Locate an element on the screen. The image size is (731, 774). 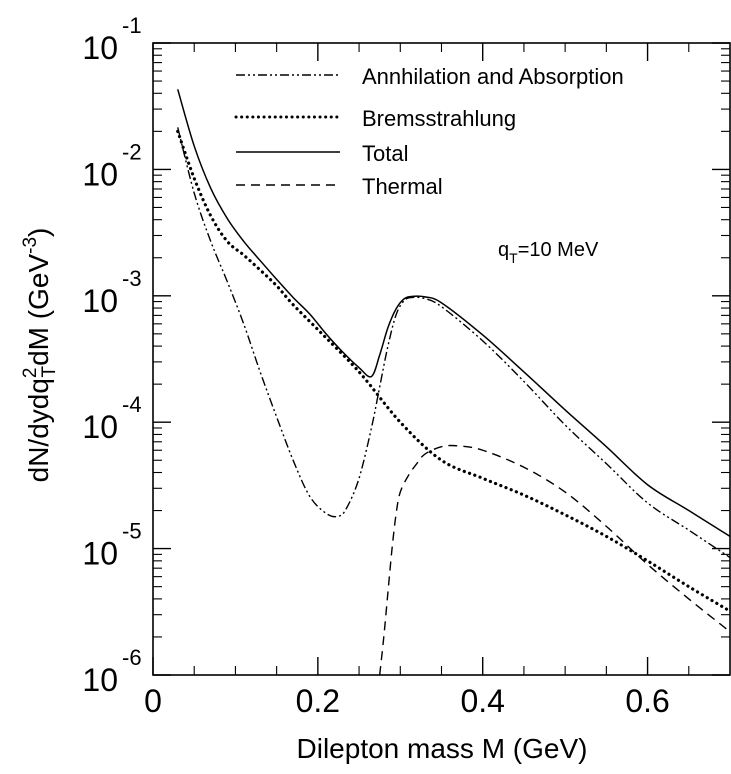
y-axis-label-sup: 2 is located at coordinates (30, 373).